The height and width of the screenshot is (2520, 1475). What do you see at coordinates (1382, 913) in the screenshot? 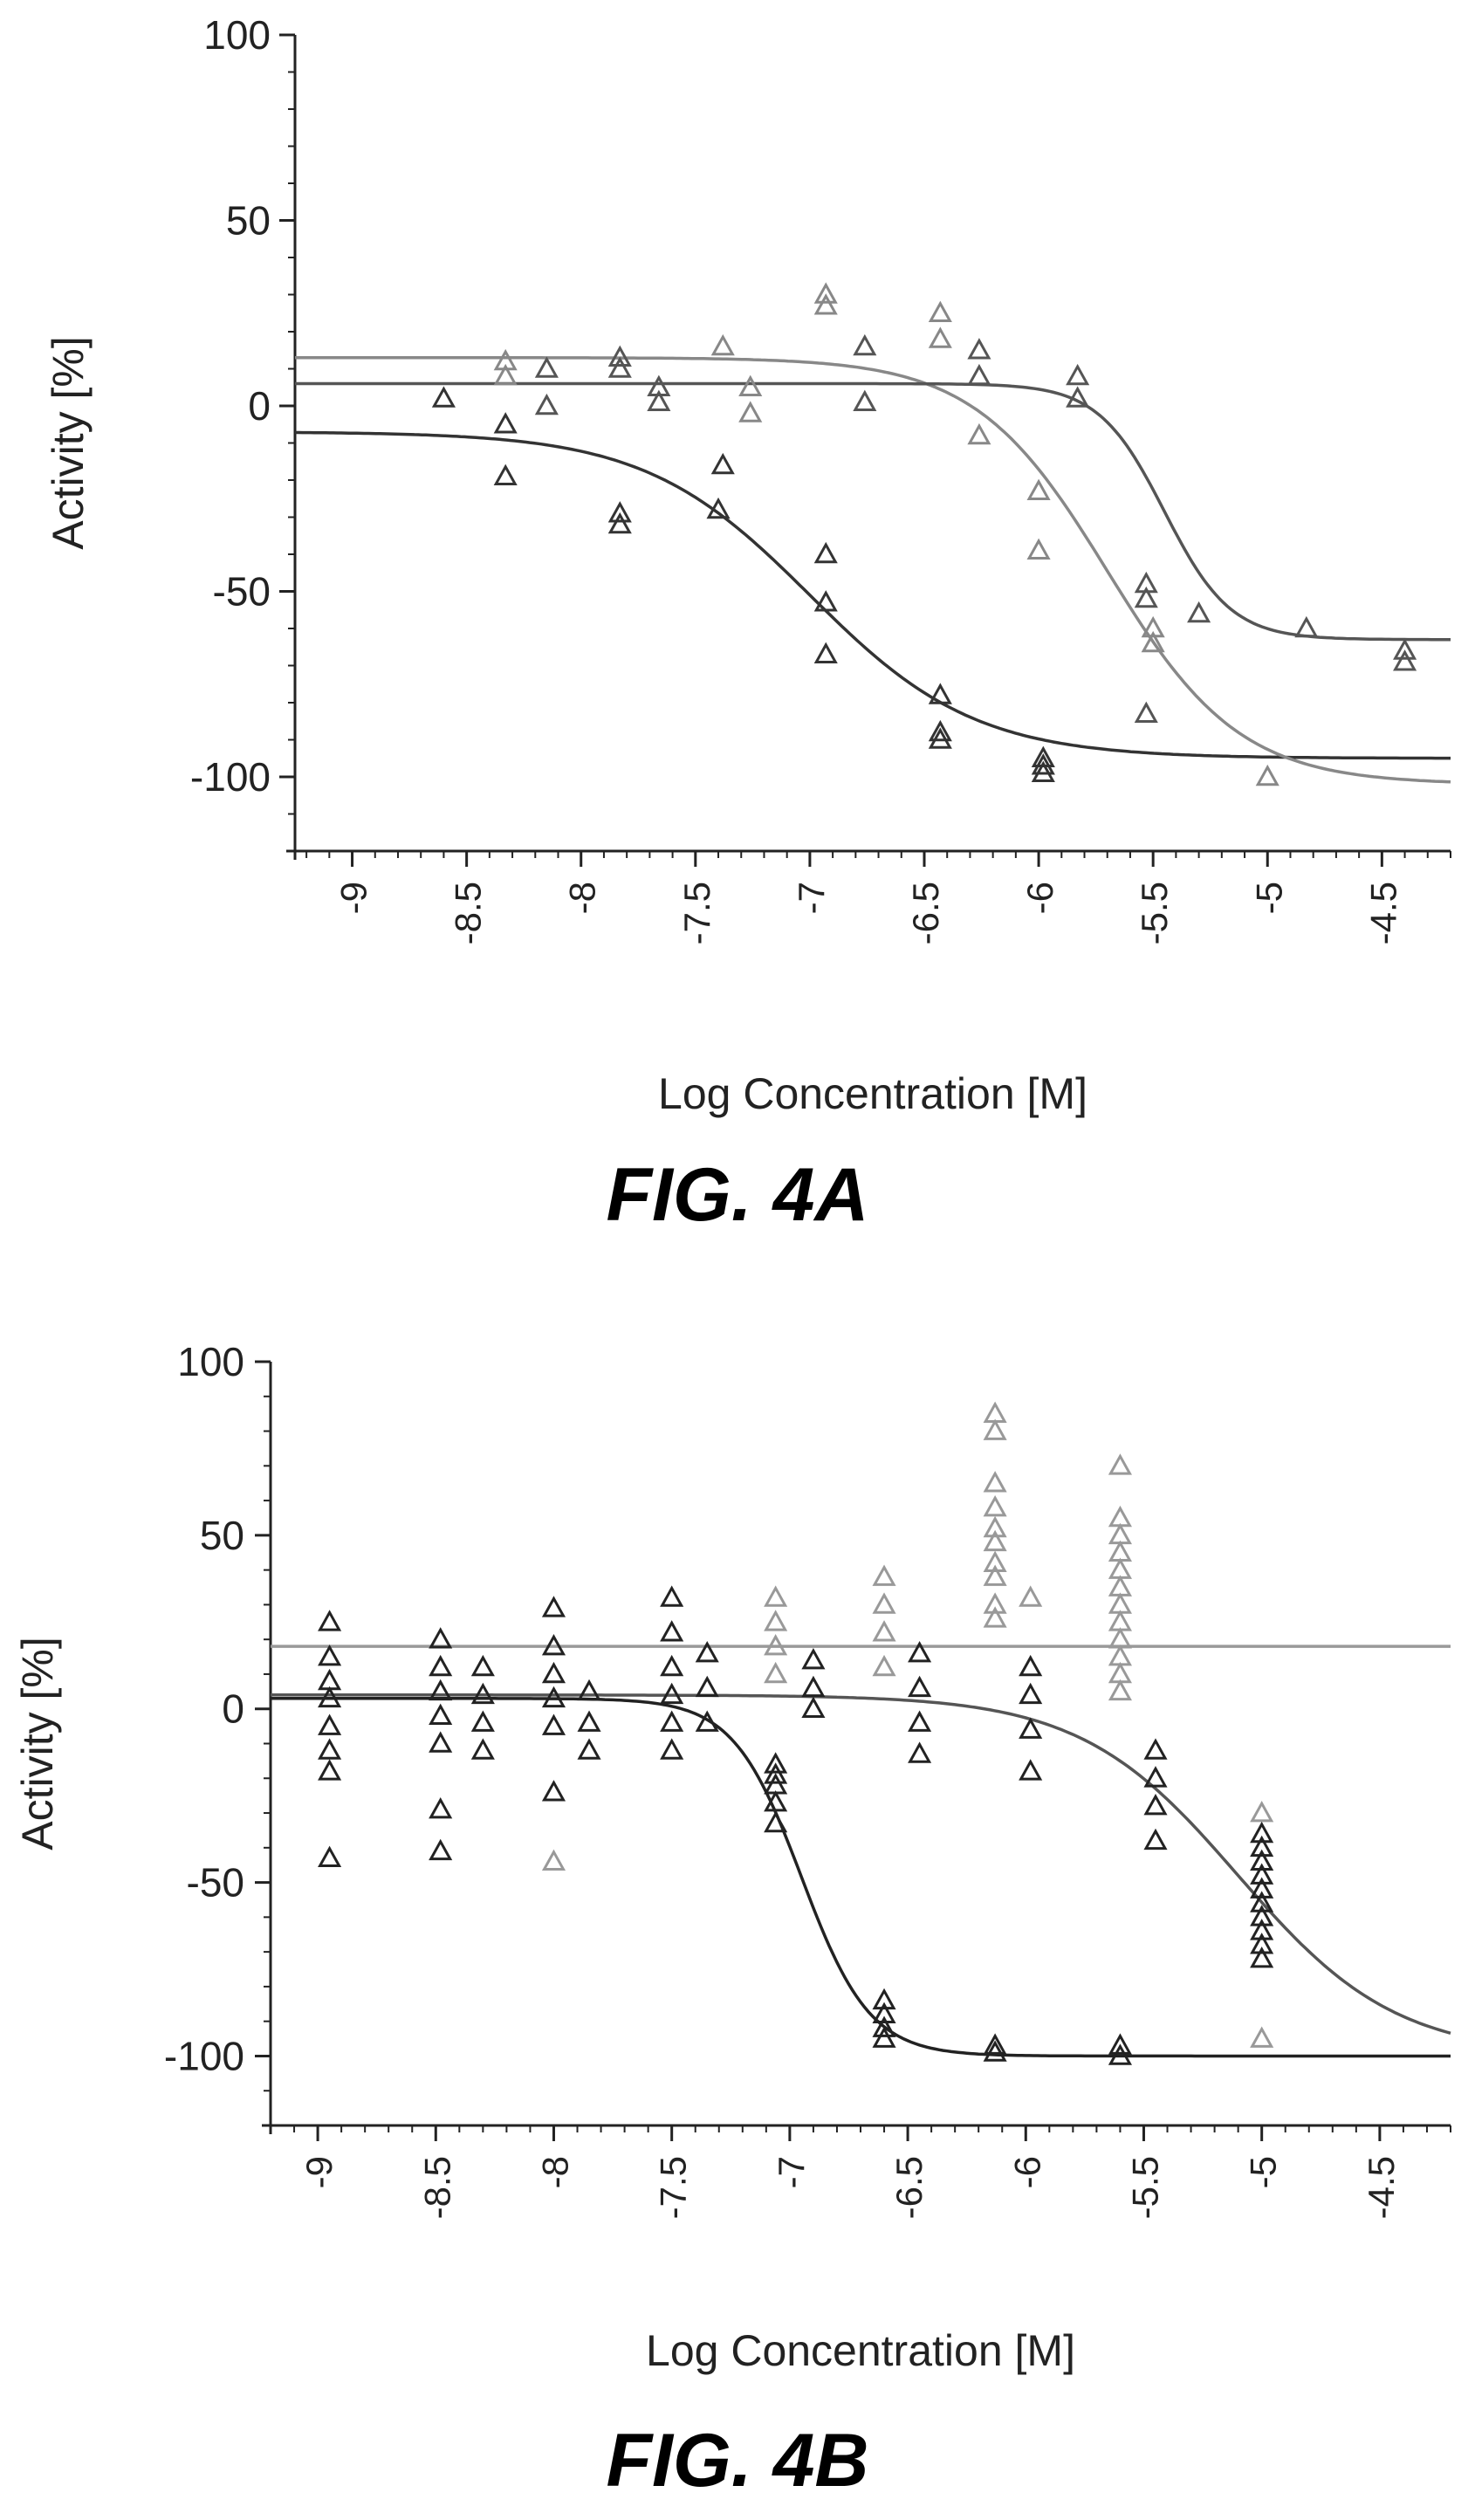
I see `x-tick-label: -4.5` at bounding box center [1382, 913].